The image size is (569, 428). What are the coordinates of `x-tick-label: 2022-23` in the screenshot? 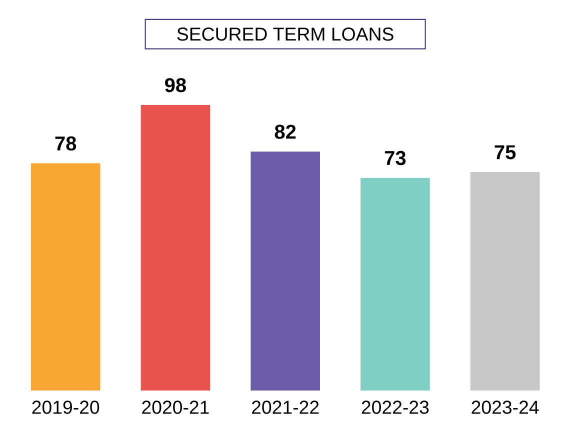 It's located at (395, 407).